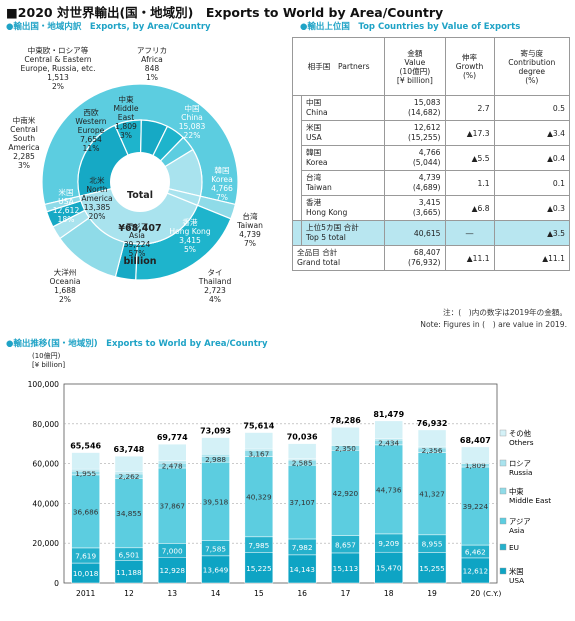 The height and width of the screenshot is (621, 575). I want to click on bar-value-label: 39,224, so click(476, 506).